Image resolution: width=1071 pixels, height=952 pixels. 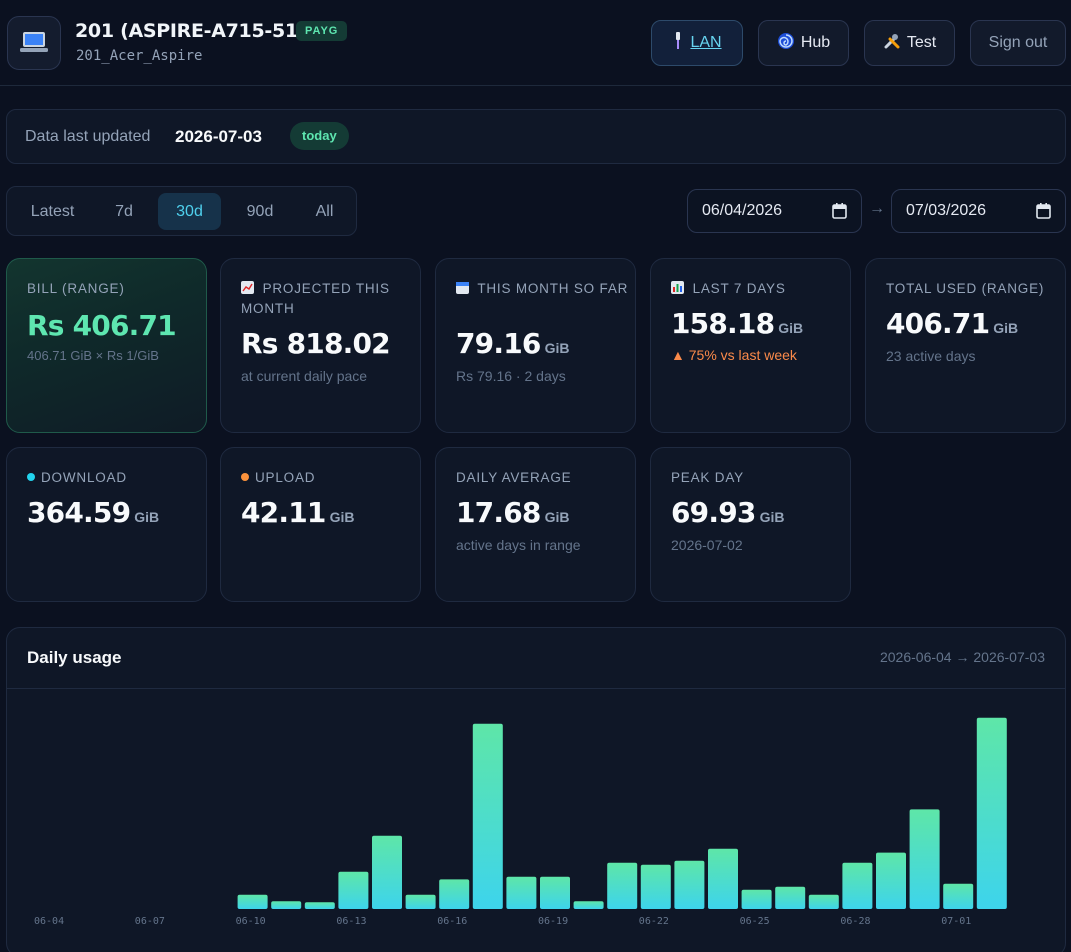 What do you see at coordinates (31, 477) in the screenshot?
I see `download-dot` at bounding box center [31, 477].